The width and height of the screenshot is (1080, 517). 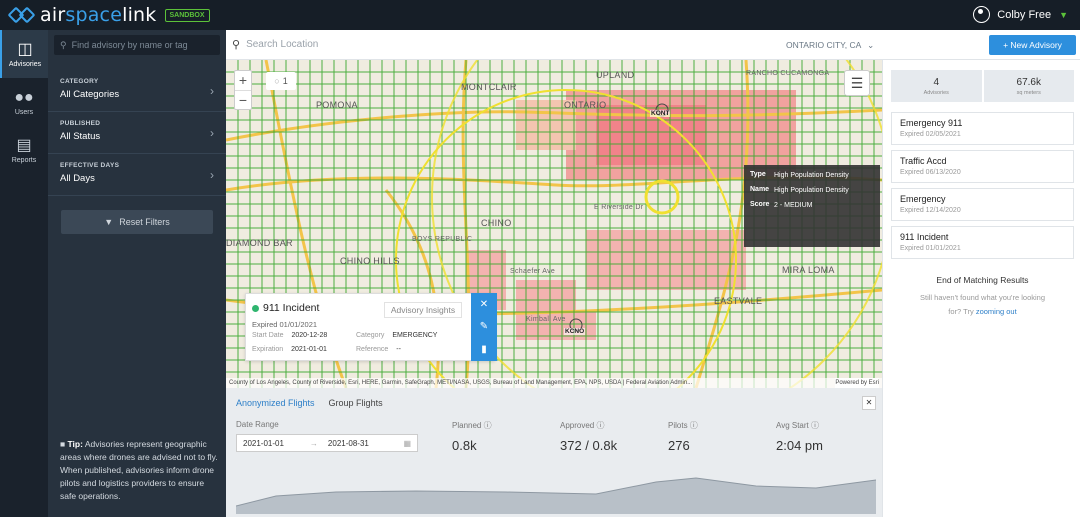 I want to click on date-to: 2021-08-31, so click(x=348, y=443).